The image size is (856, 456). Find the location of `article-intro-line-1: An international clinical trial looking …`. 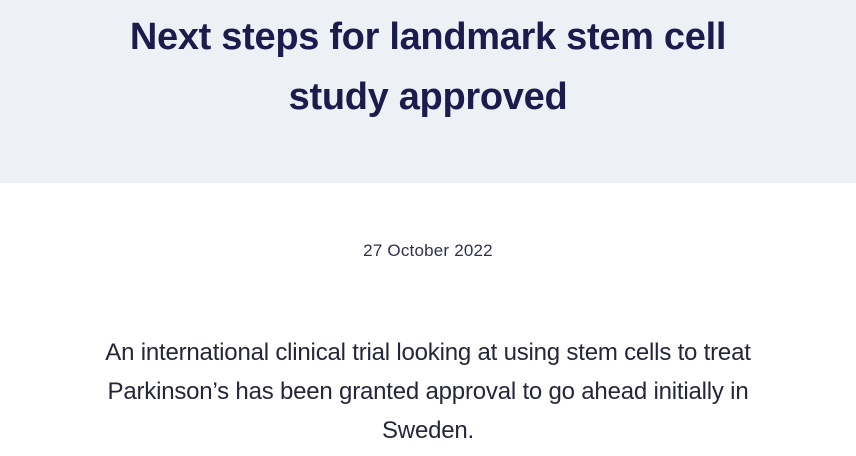

article-intro-line-1: An international clinical trial looking … is located at coordinates (428, 352).